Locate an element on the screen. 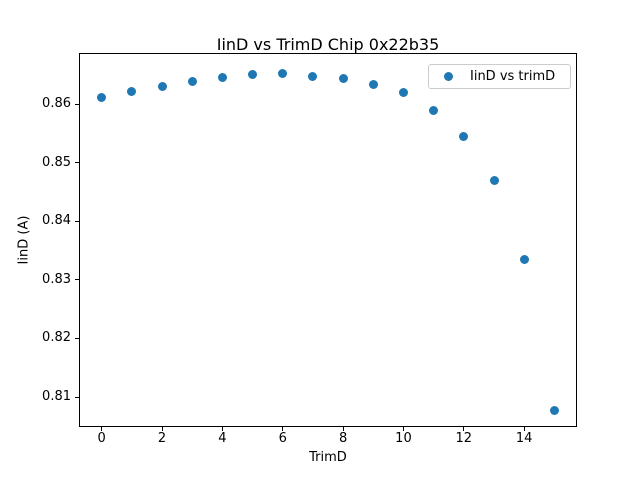  x-tick-label: 12 is located at coordinates (464, 438).